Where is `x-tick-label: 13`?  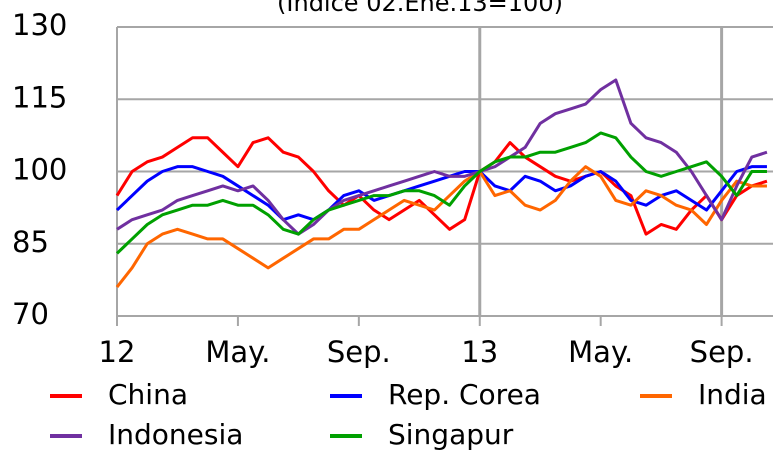 x-tick-label: 13 is located at coordinates (479, 352).